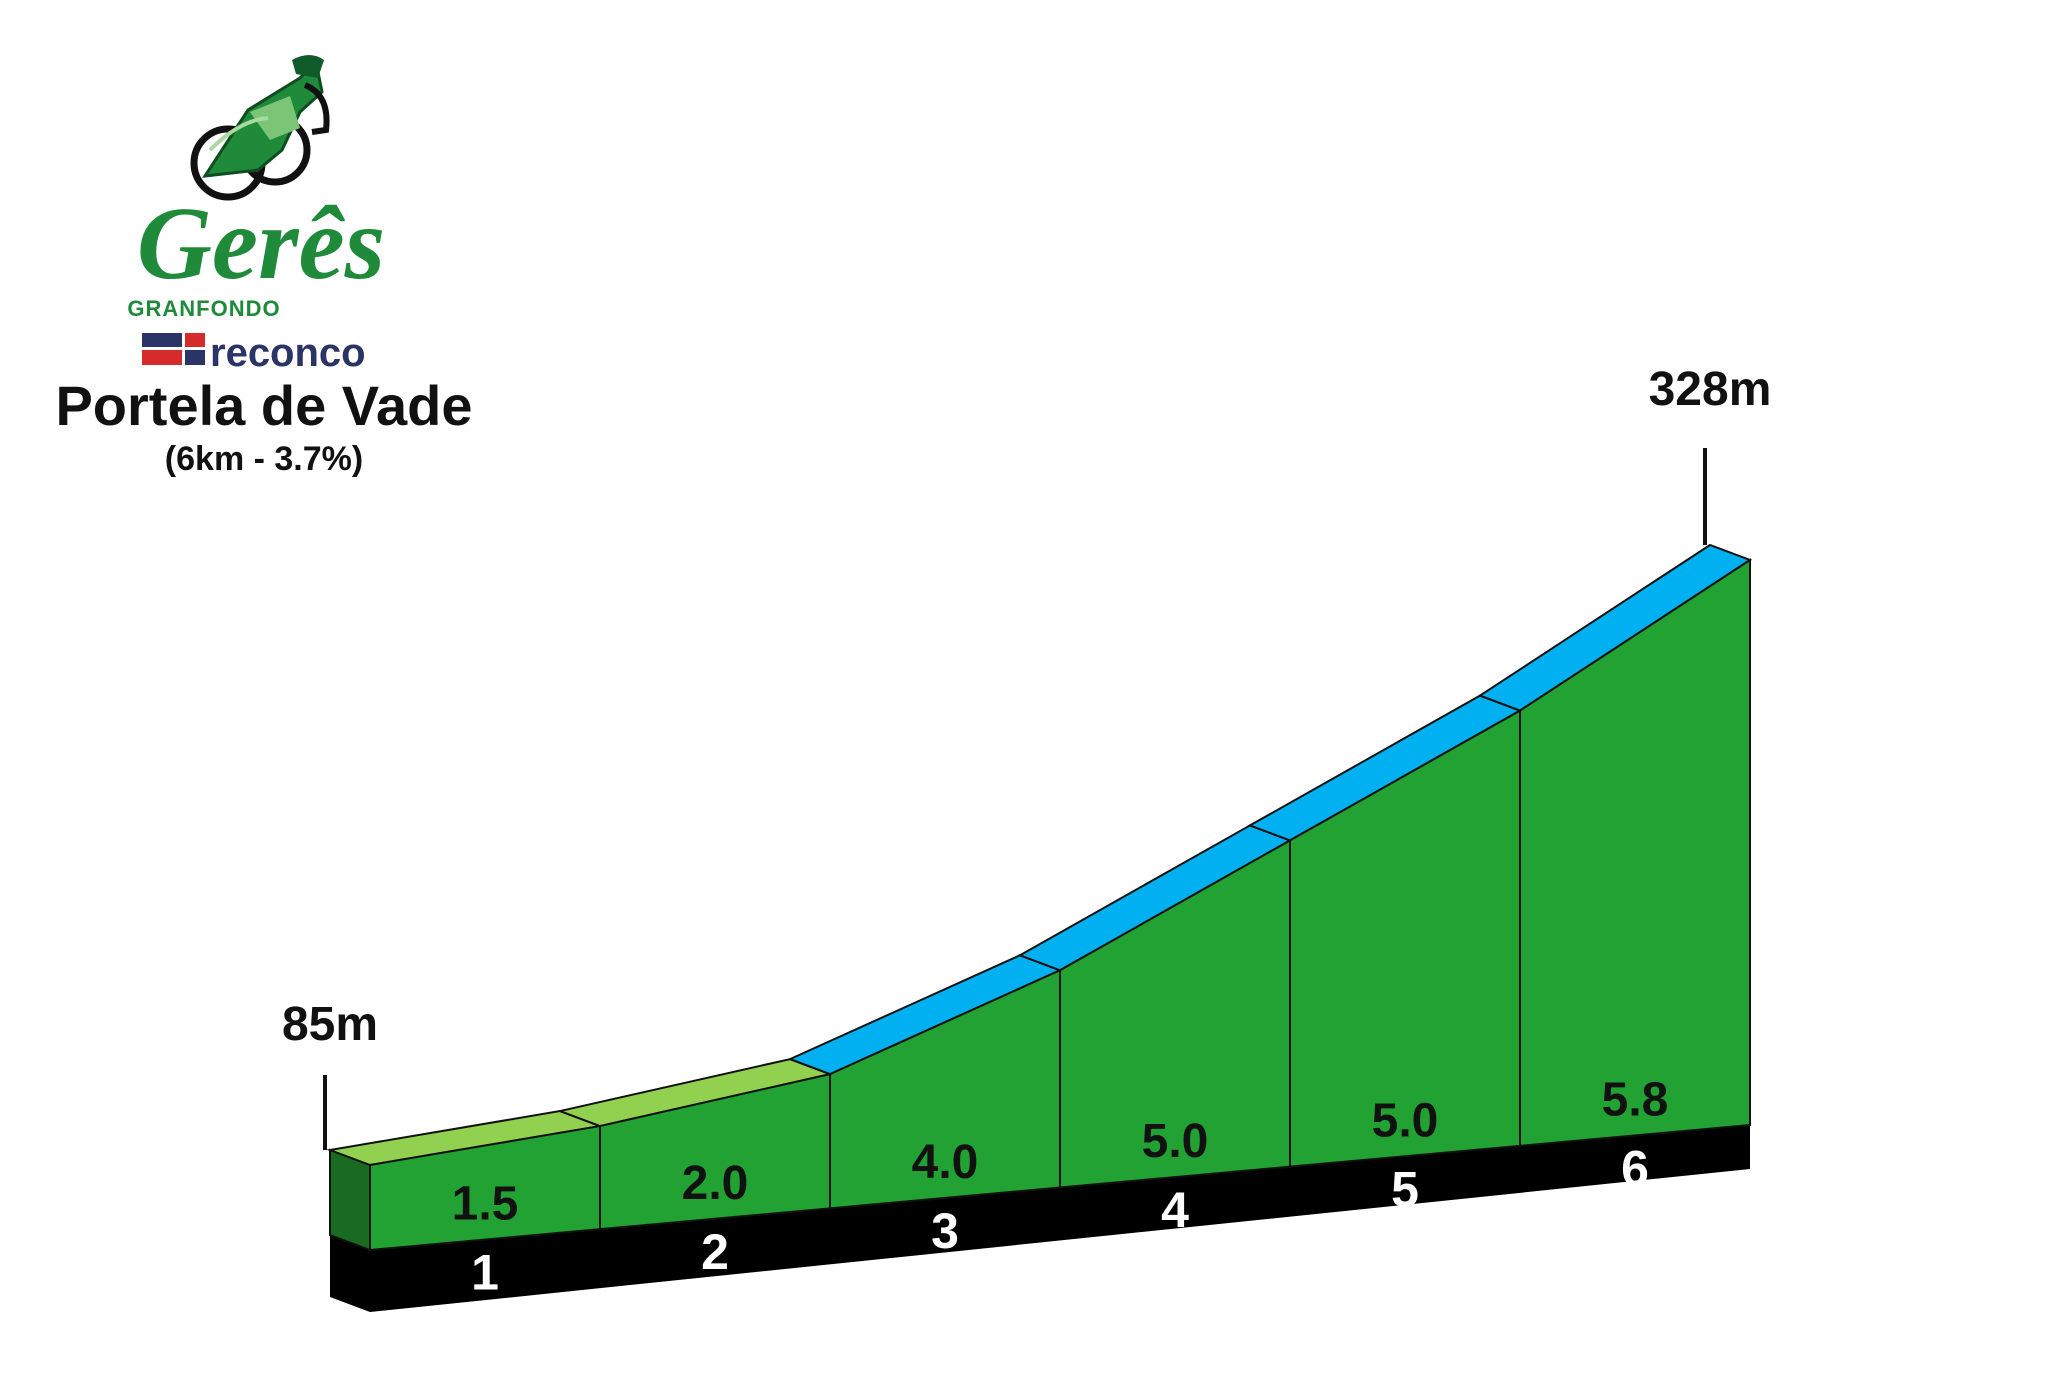 The image size is (2048, 1395). Describe the element at coordinates (330, 1024) in the screenshot. I see `start-elevation-label: 85m` at that location.